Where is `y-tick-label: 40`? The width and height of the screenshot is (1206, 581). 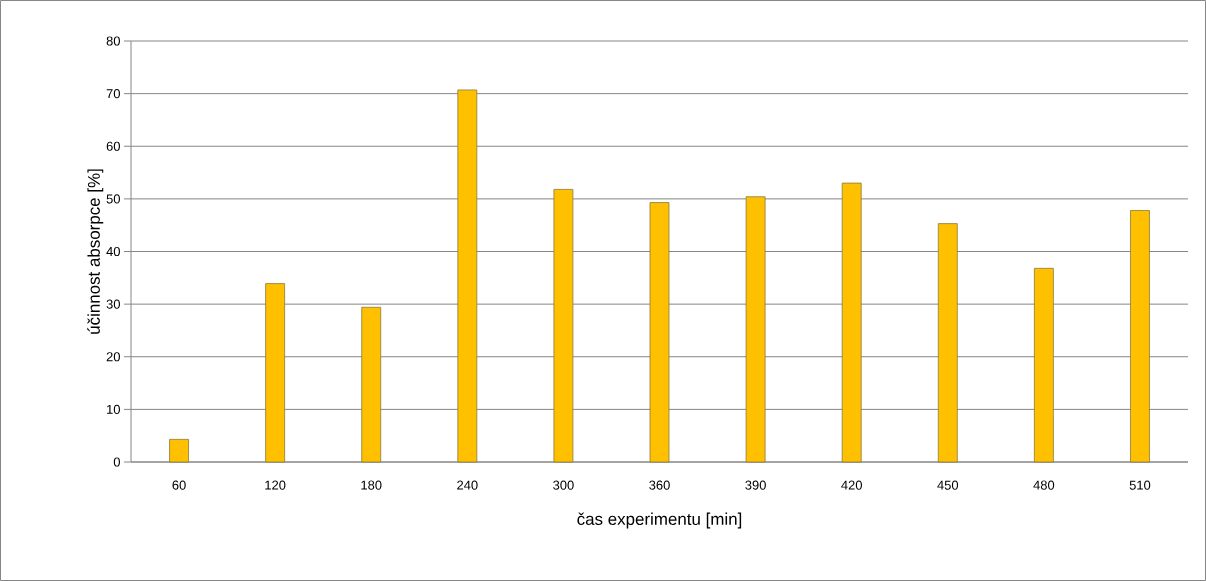 y-tick-label: 40 is located at coordinates (113, 251).